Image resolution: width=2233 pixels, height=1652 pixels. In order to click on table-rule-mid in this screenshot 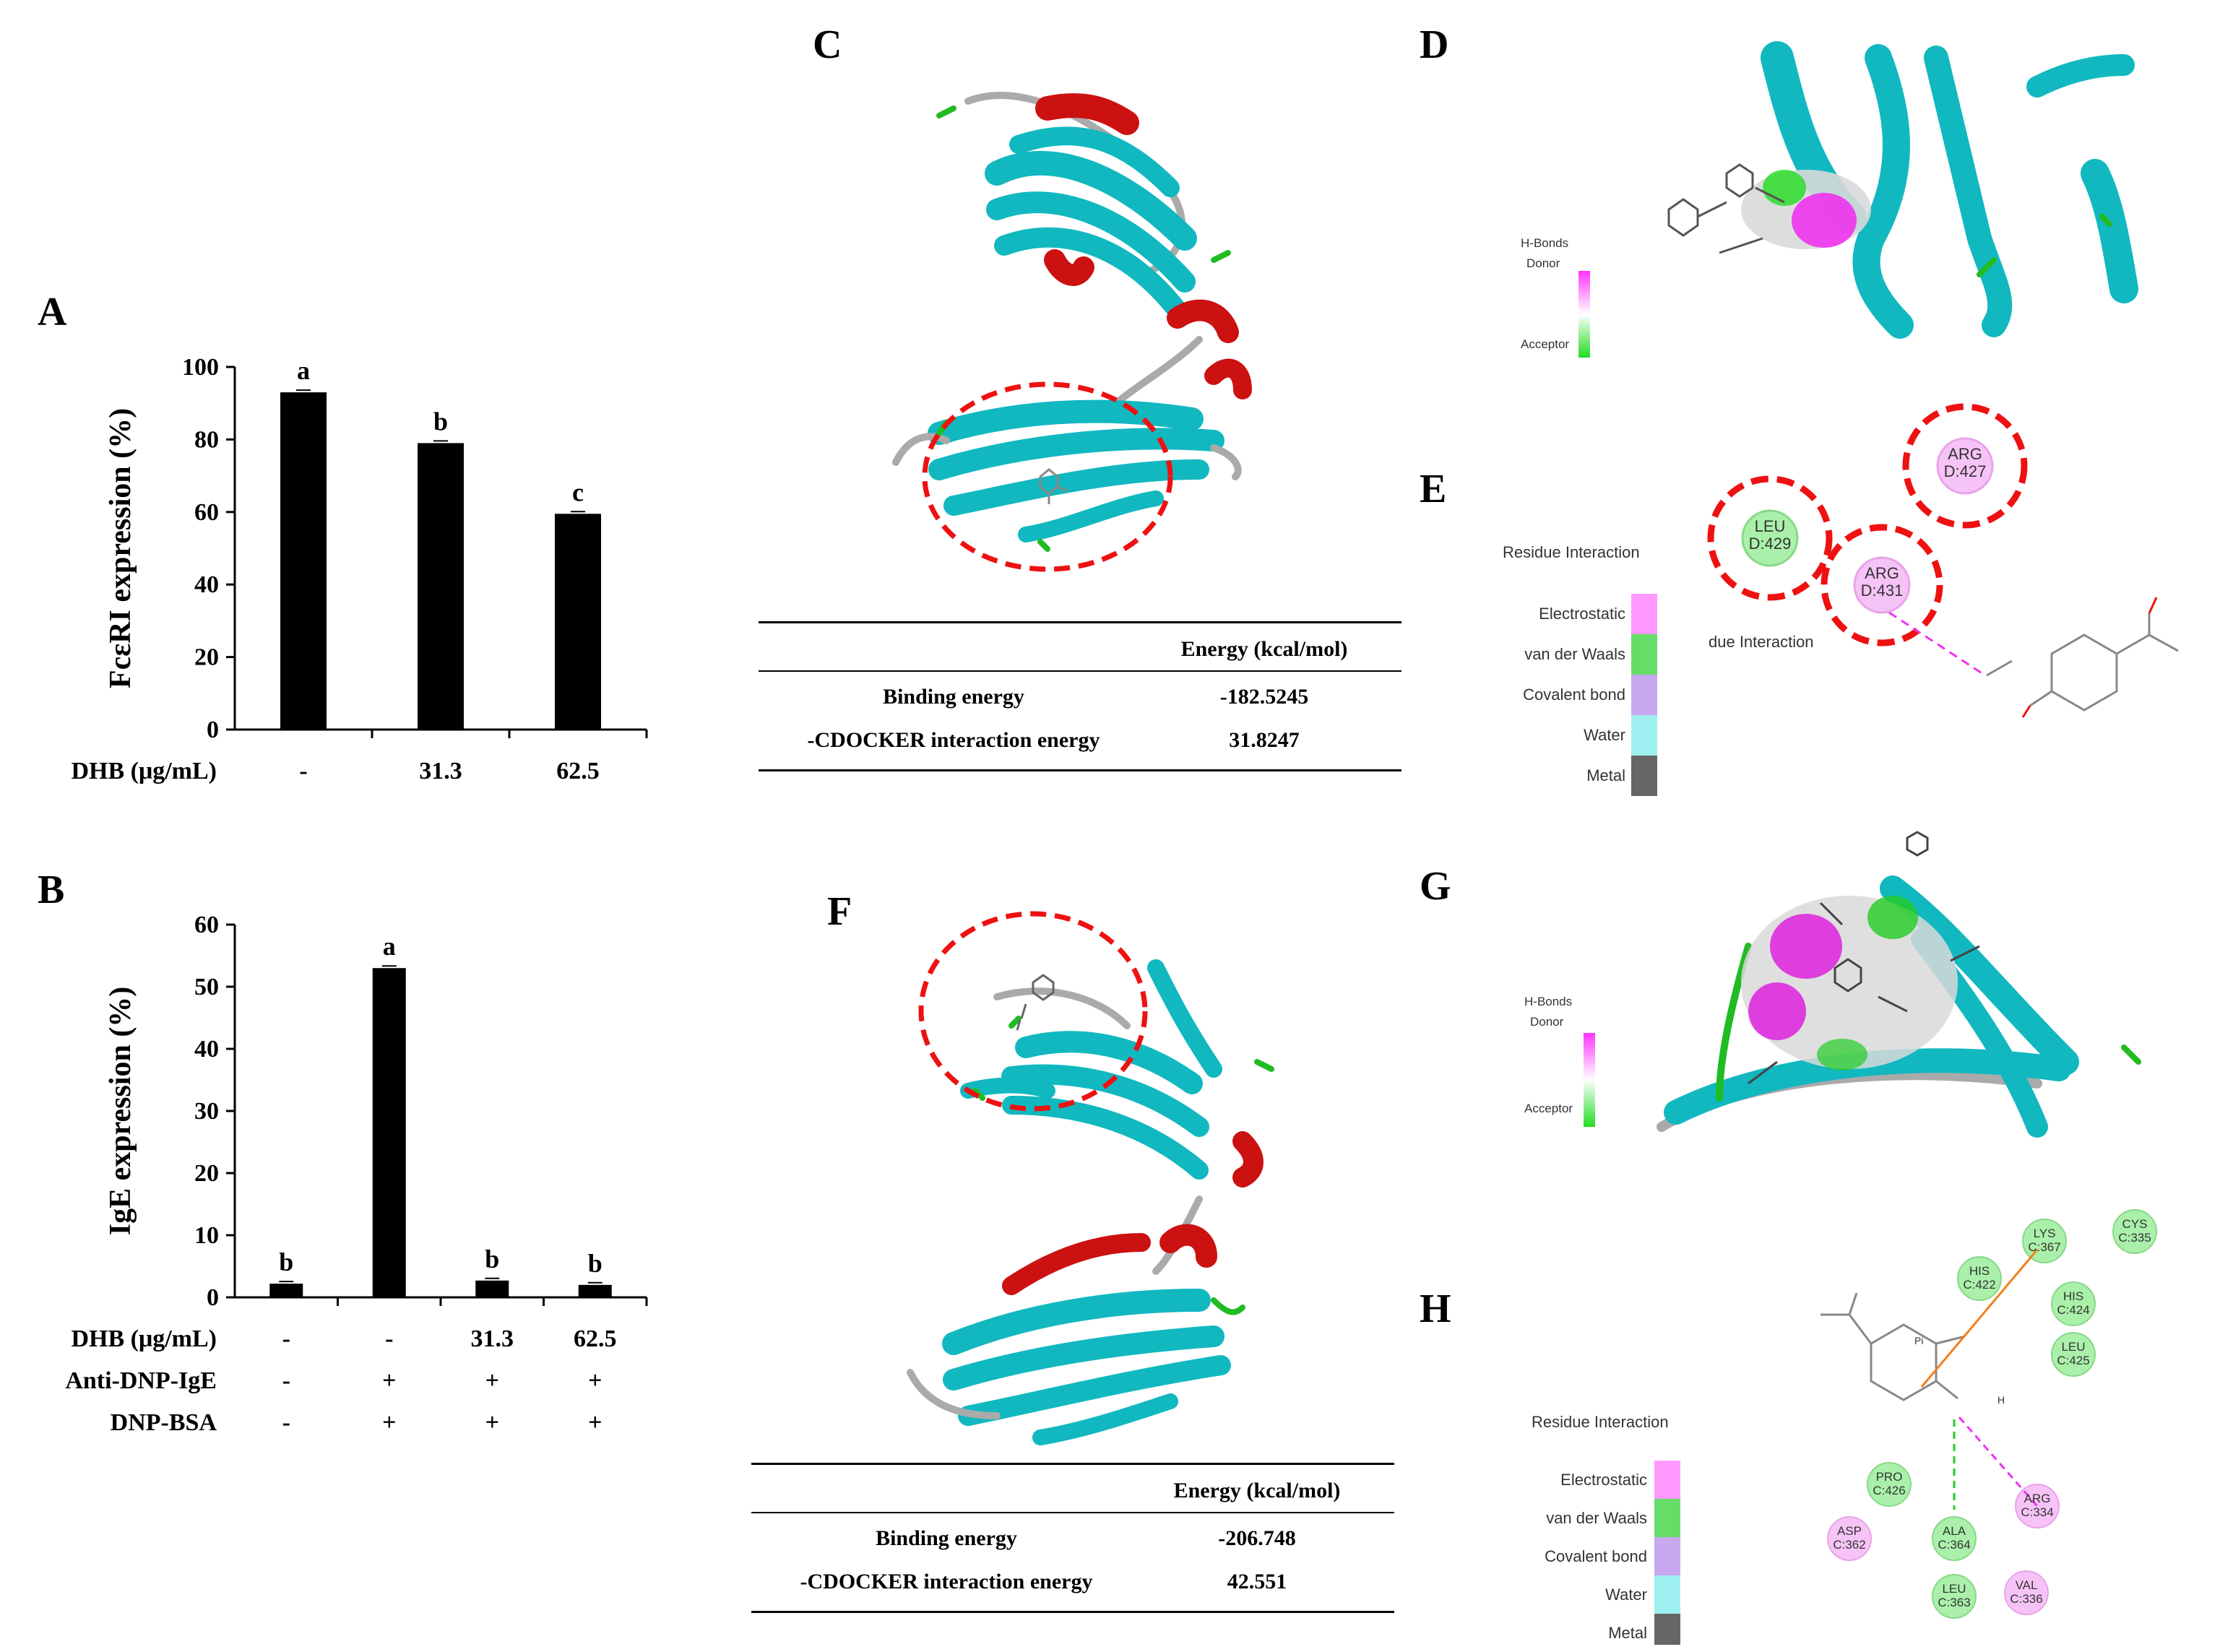, I will do `click(1080, 671)`.